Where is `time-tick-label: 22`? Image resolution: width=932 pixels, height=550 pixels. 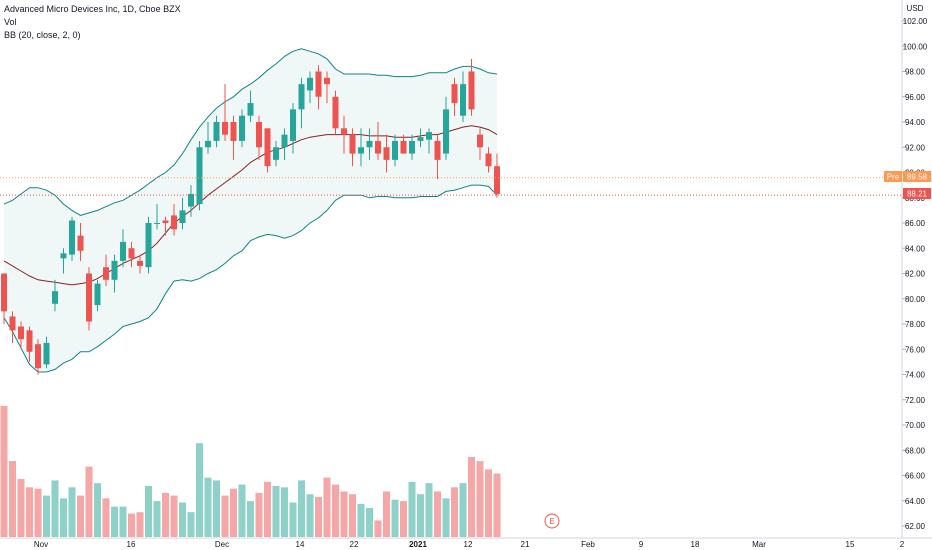 time-tick-label: 22 is located at coordinates (354, 544).